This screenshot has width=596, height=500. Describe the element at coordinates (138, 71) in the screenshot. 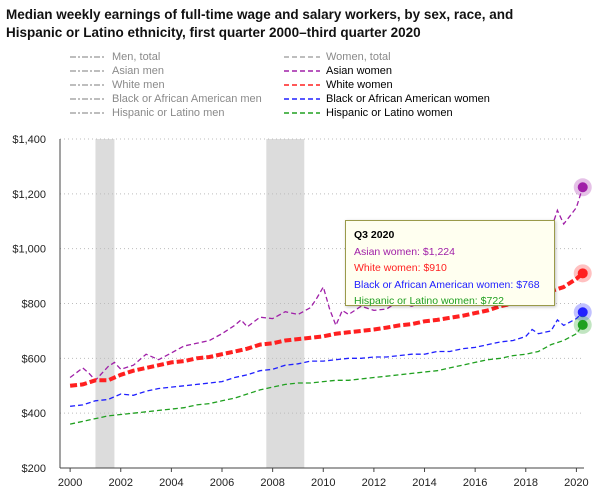

I see `legend-item-label: Asian men` at that location.